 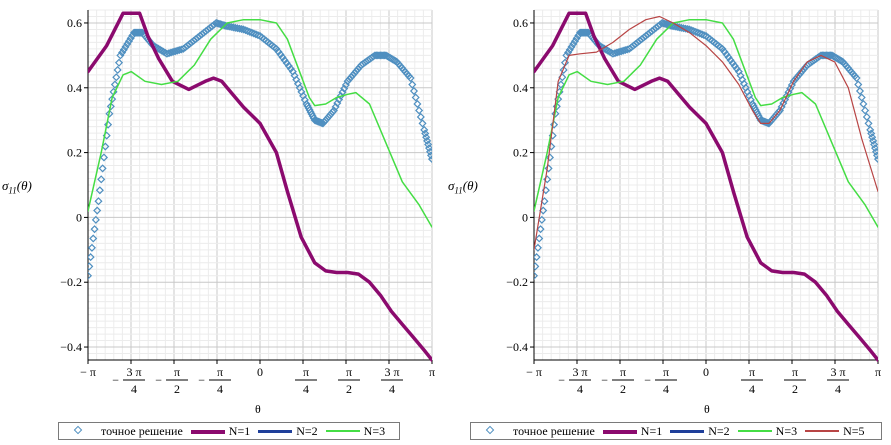 I want to click on y-axis-label: σ11(θ), so click(x=463, y=187).